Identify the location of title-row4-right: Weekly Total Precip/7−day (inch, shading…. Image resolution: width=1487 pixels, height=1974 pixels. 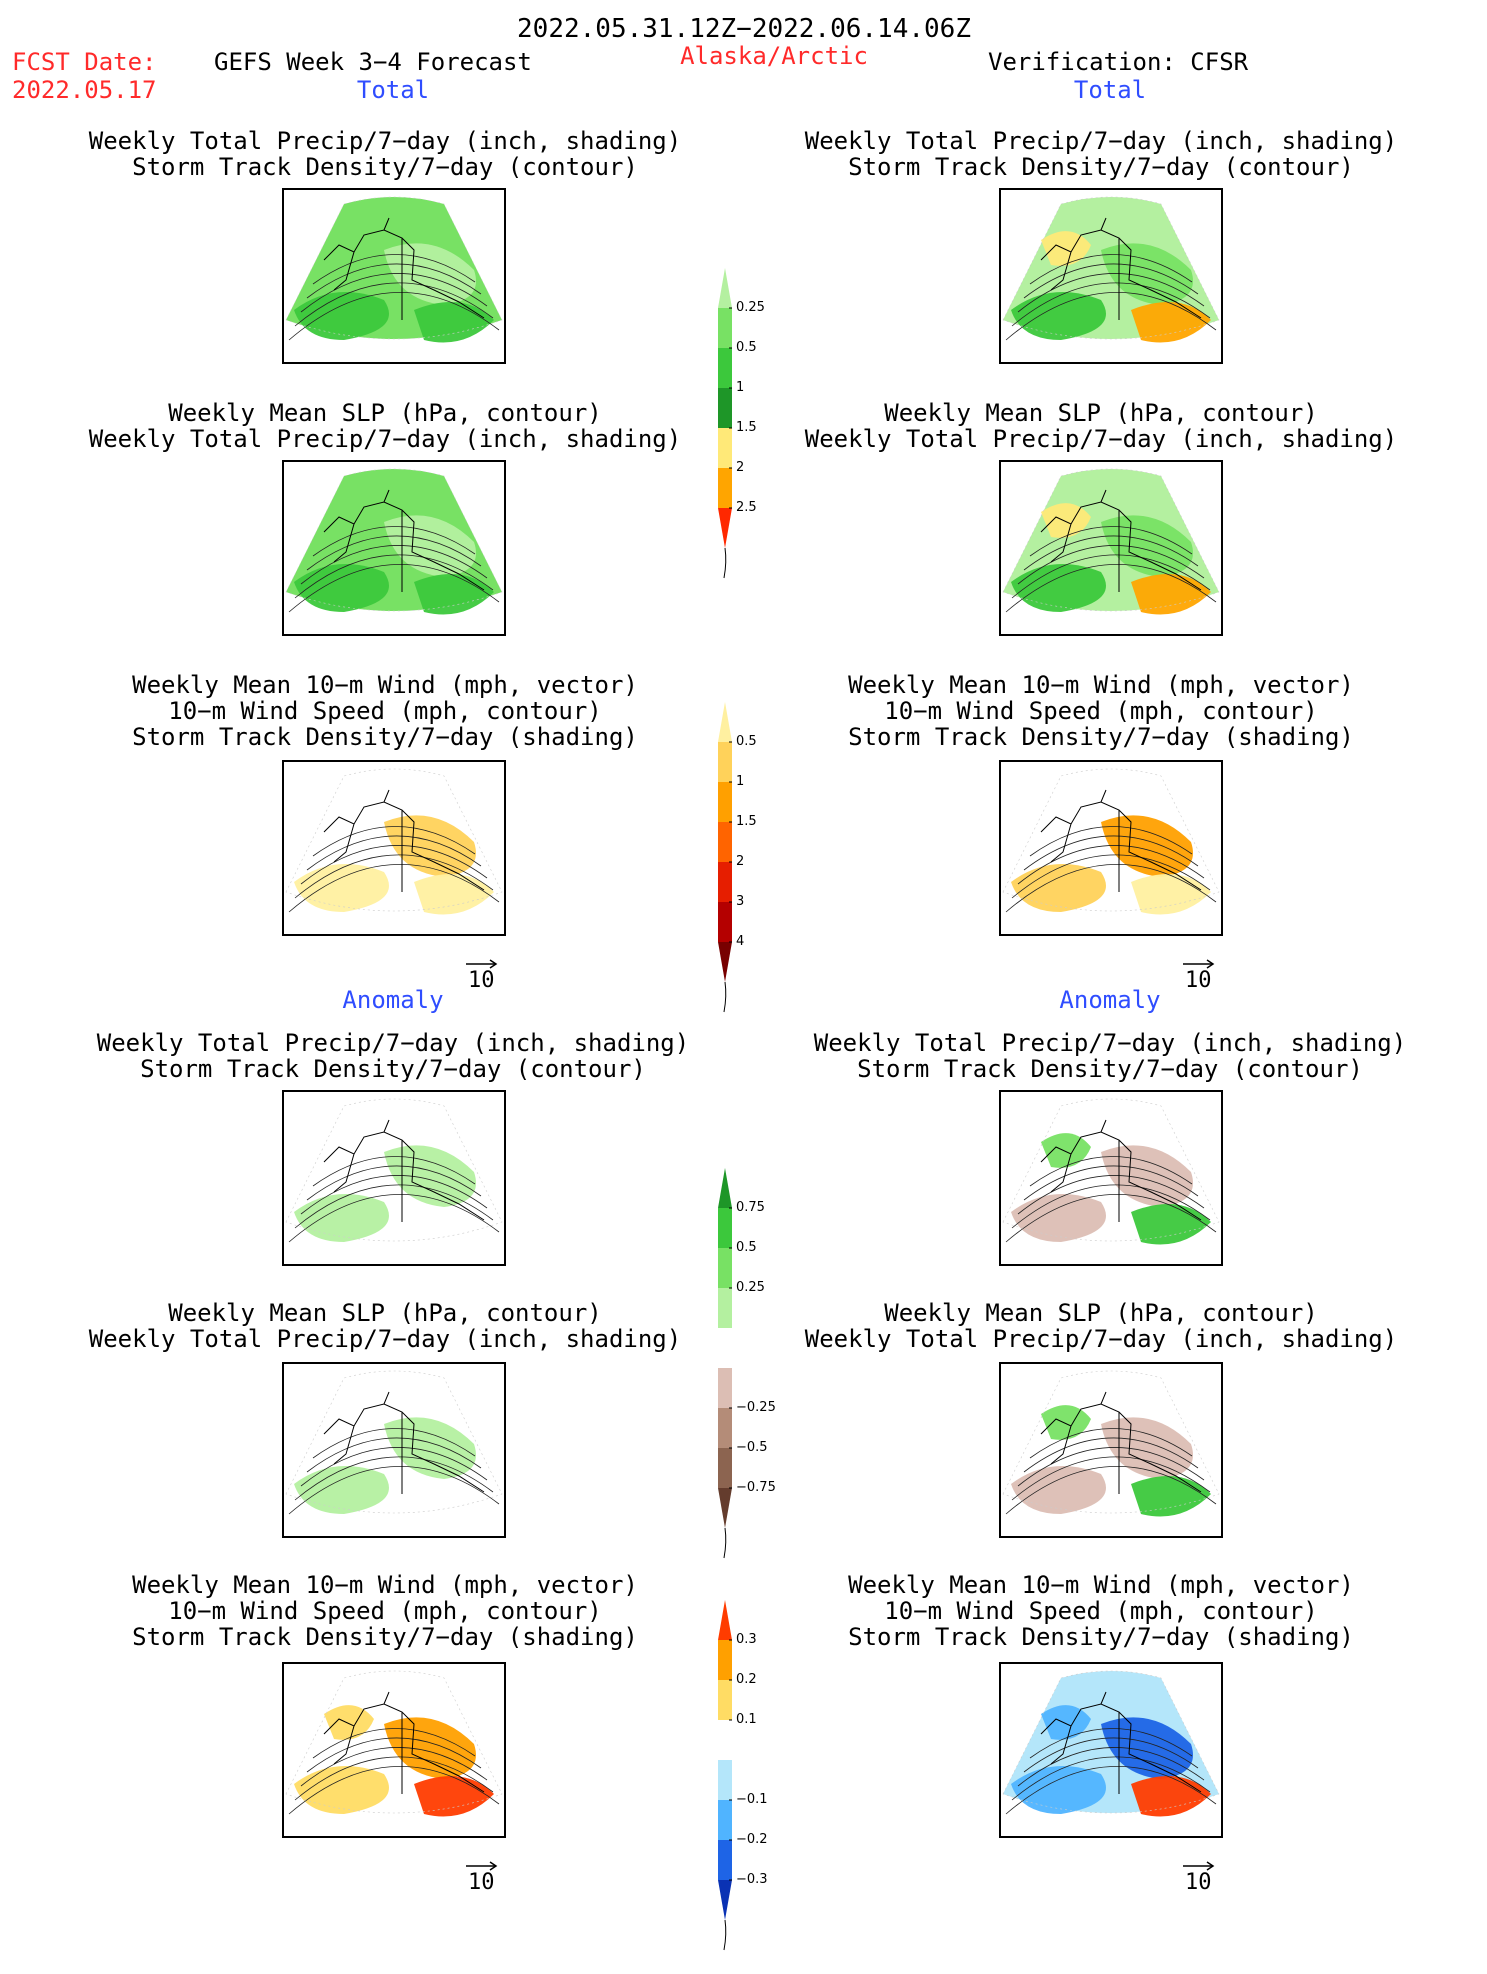
(1110, 1056).